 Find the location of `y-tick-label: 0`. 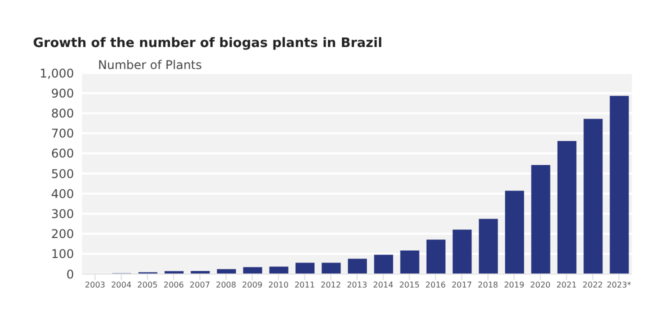

y-tick-label: 0 is located at coordinates (70, 274).